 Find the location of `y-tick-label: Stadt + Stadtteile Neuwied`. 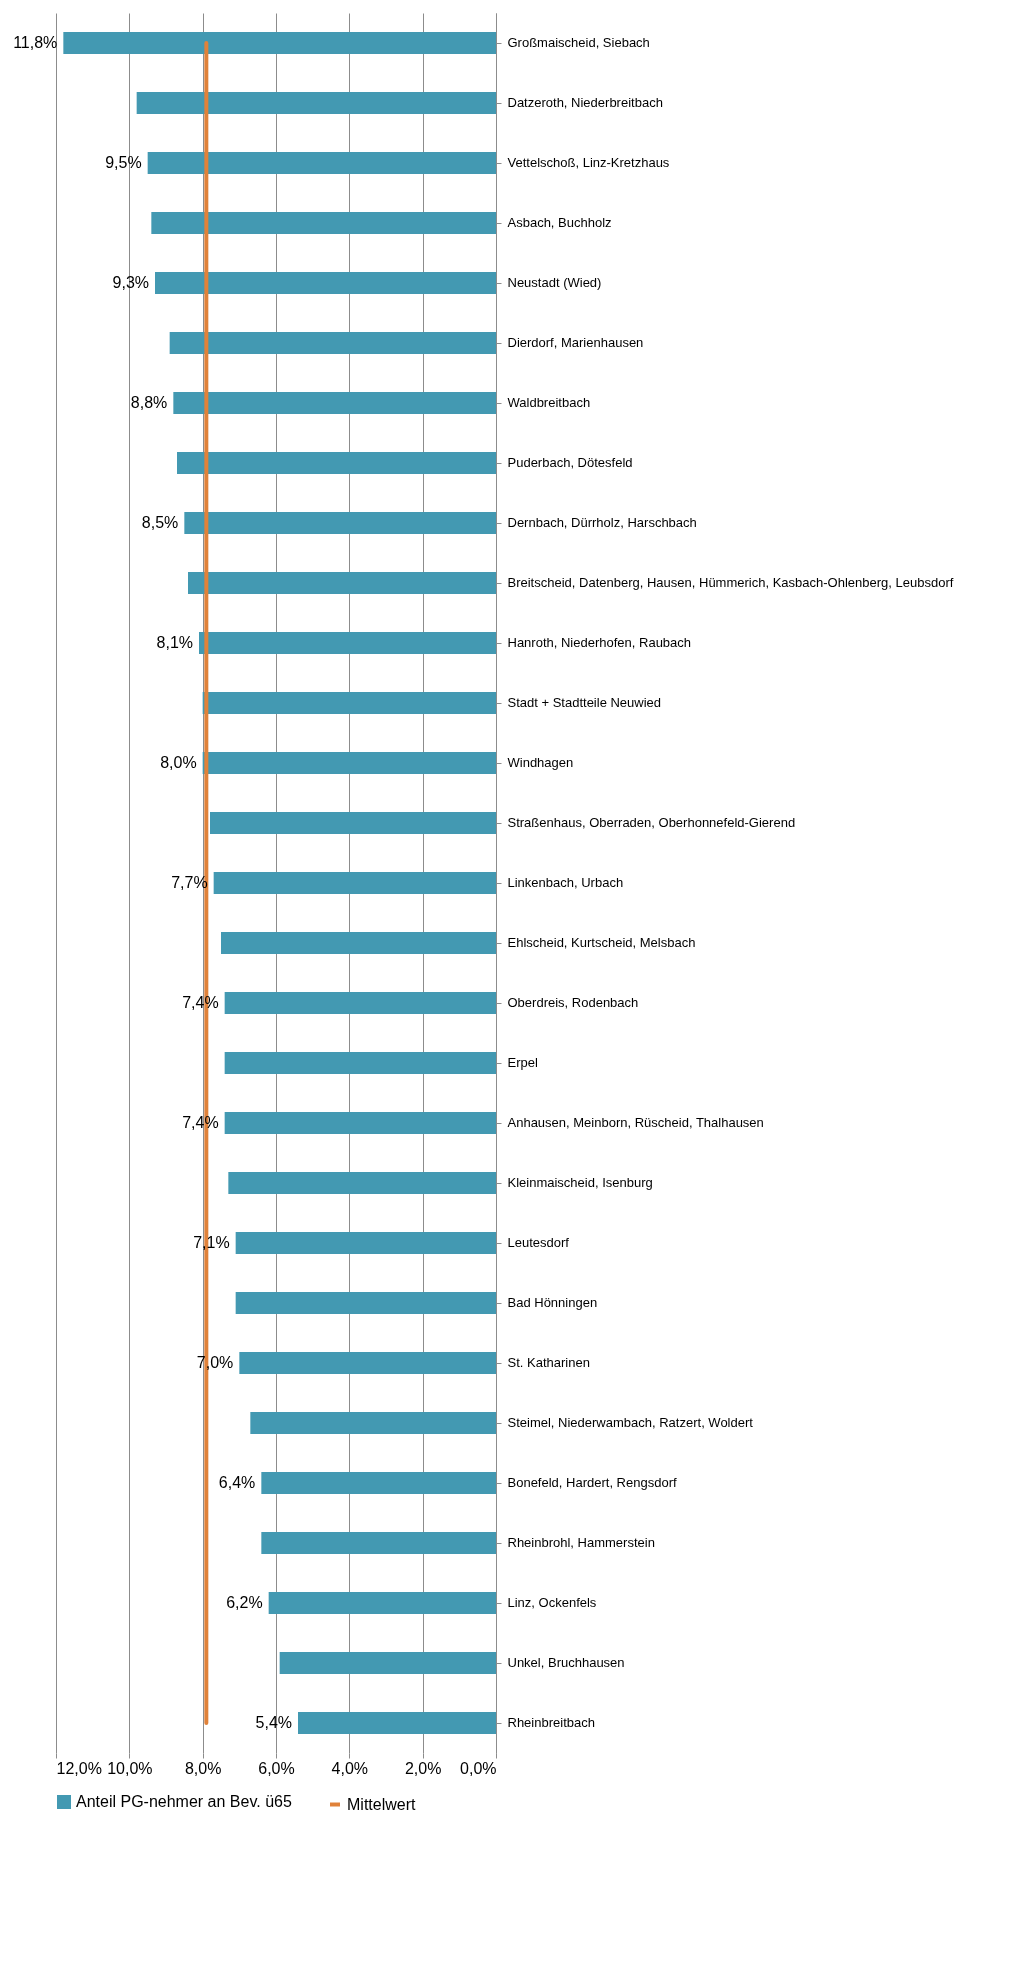

y-tick-label: Stadt + Stadtteile Neuwied is located at coordinates (584, 702).